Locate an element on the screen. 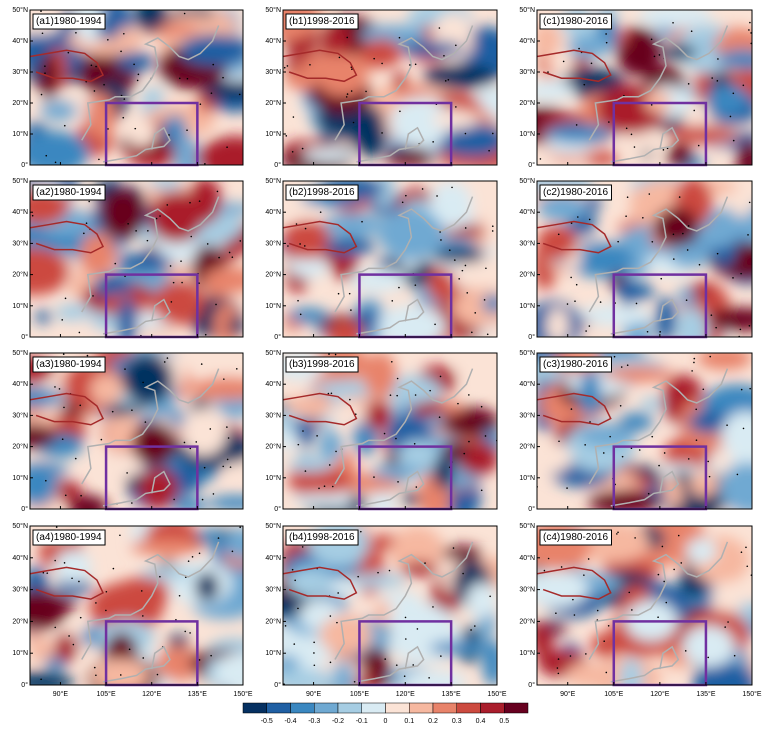  panel-label: (c4)1980-2016 is located at coordinates (575, 537).